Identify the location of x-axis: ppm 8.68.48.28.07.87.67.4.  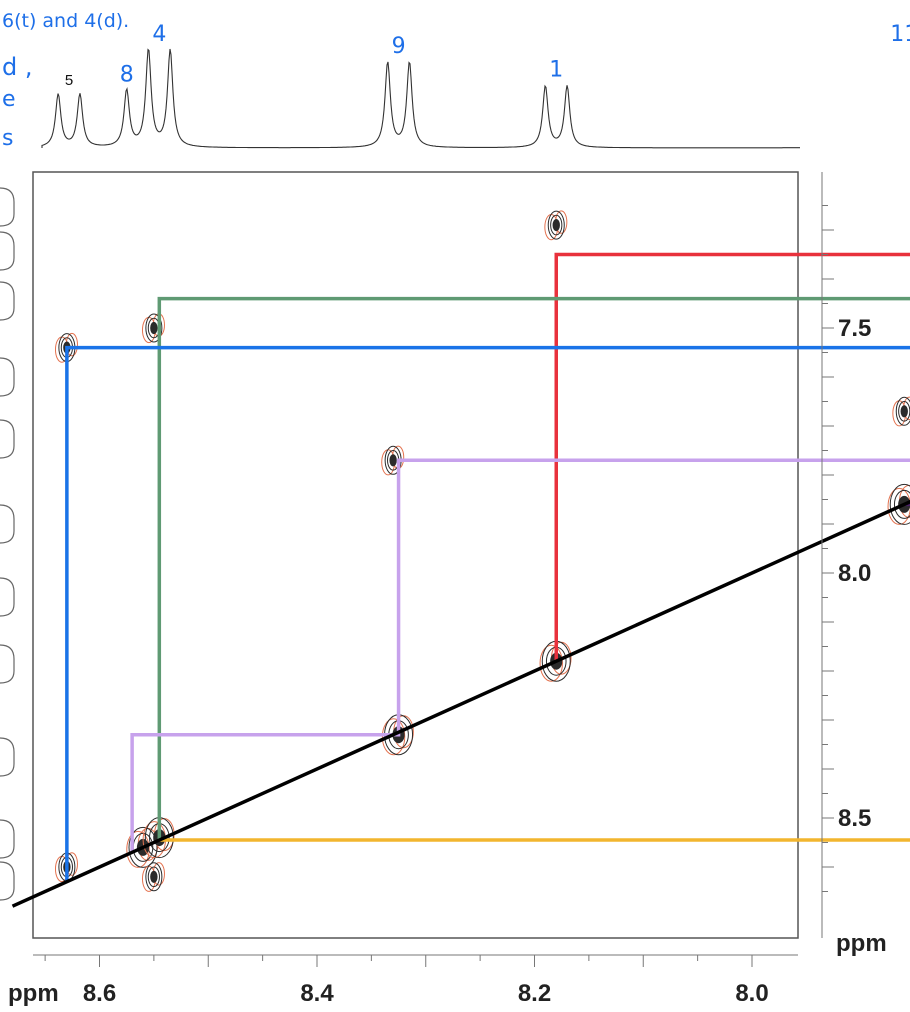
(403, 980).